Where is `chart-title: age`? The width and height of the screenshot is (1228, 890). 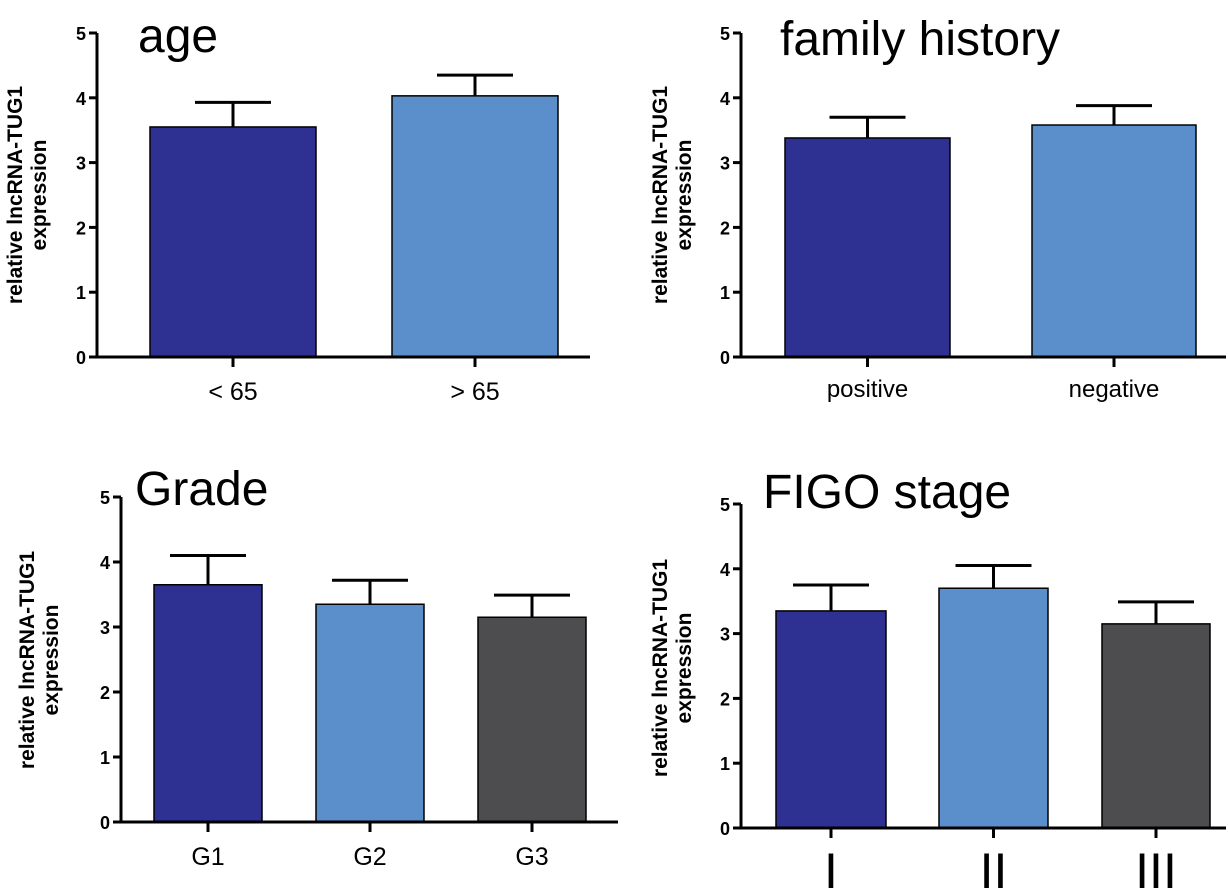
chart-title: age is located at coordinates (178, 36).